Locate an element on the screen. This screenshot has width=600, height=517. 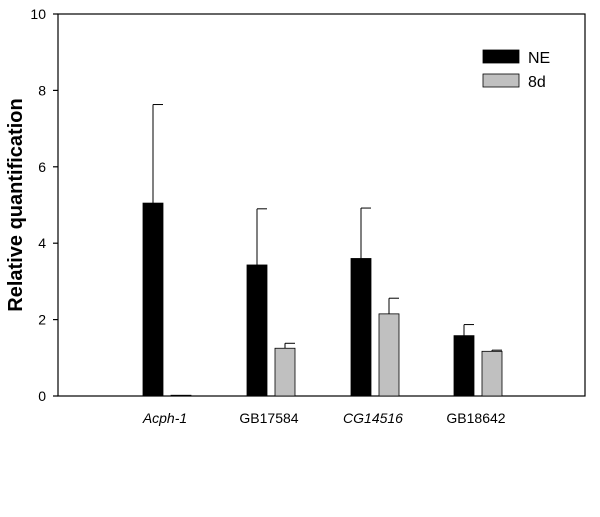
x-tick-label: CG14516 is located at coordinates (373, 418).